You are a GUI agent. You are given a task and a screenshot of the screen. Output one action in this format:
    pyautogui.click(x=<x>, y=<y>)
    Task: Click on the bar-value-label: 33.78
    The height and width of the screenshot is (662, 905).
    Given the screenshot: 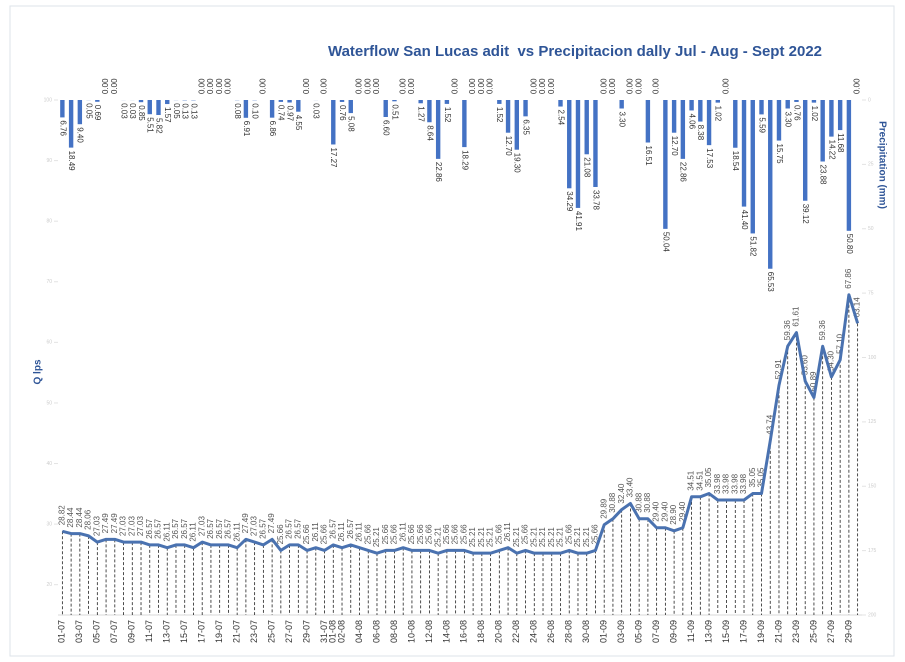 What is the action you would take?
    pyautogui.click(x=595, y=200)
    